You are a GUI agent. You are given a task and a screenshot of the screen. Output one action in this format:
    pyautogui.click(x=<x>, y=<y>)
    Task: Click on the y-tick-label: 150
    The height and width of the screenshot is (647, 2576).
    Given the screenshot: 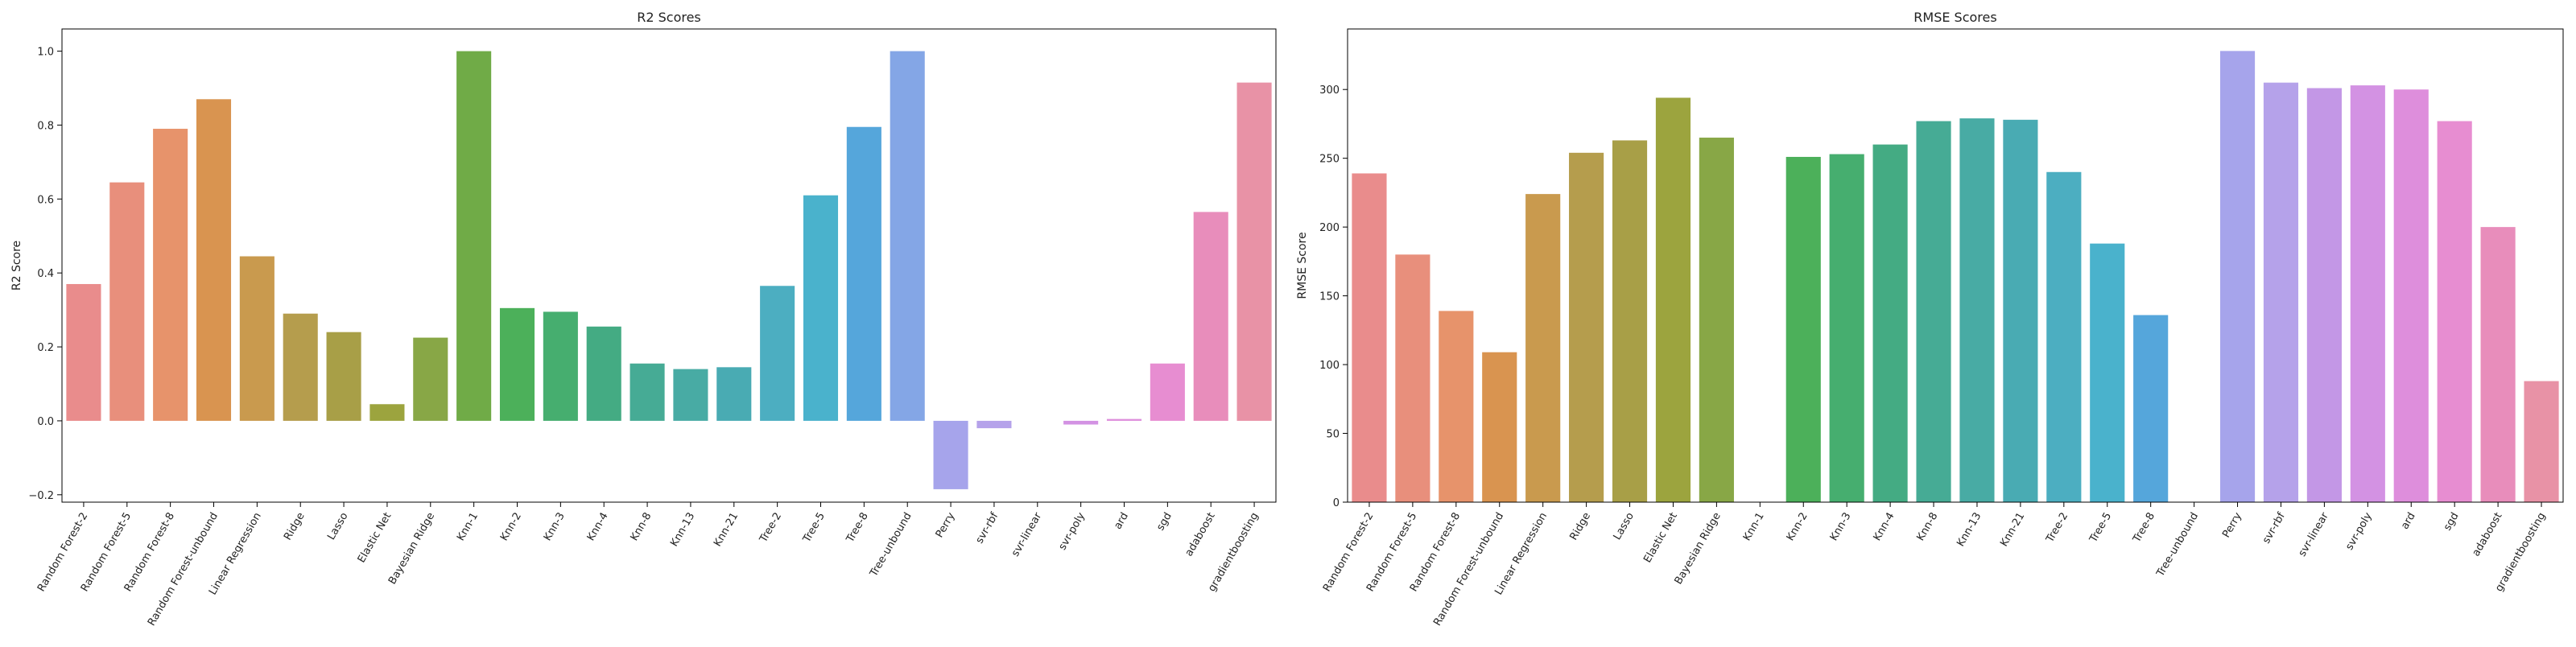 What is the action you would take?
    pyautogui.click(x=1329, y=297)
    